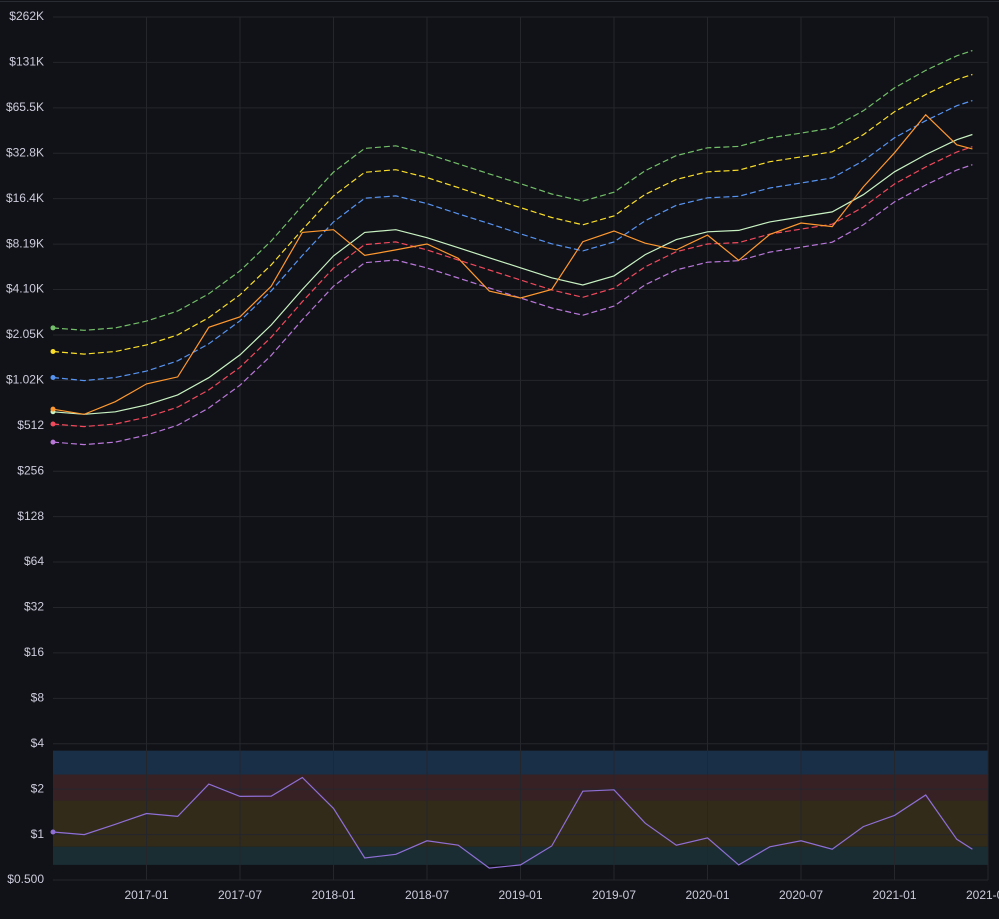  I want to click on y-tick-label: $2.05K, so click(25, 334).